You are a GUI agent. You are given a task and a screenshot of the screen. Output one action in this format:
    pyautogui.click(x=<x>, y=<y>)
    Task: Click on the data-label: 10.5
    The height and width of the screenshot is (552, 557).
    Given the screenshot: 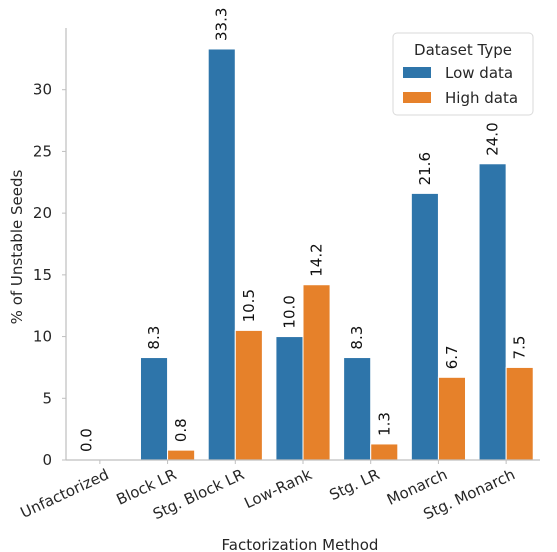 What is the action you would take?
    pyautogui.click(x=249, y=305)
    